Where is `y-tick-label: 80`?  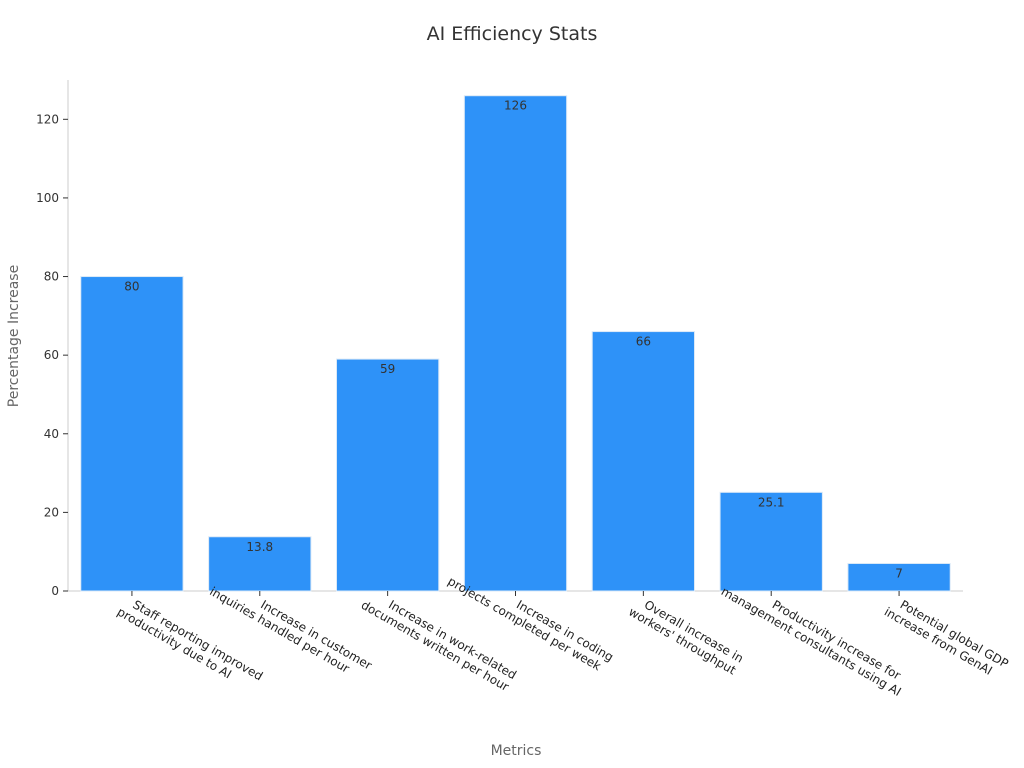 y-tick-label: 80 is located at coordinates (51, 277).